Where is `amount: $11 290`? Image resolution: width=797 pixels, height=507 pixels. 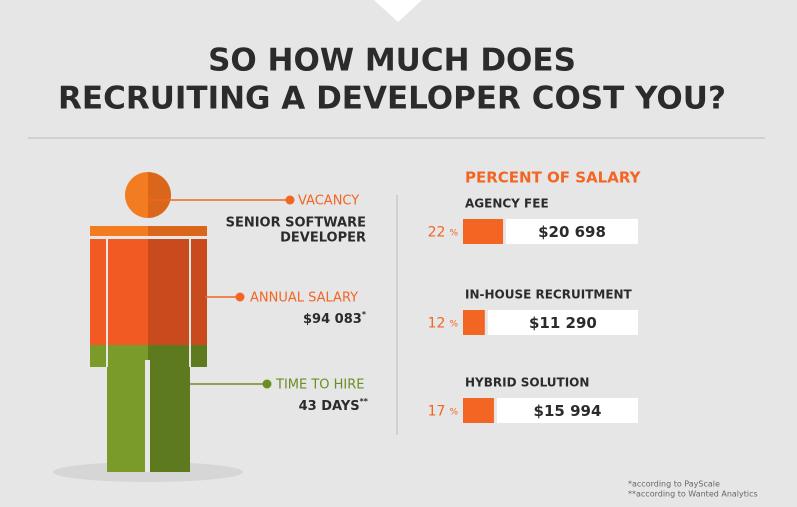
amount: $11 290 is located at coordinates (563, 323).